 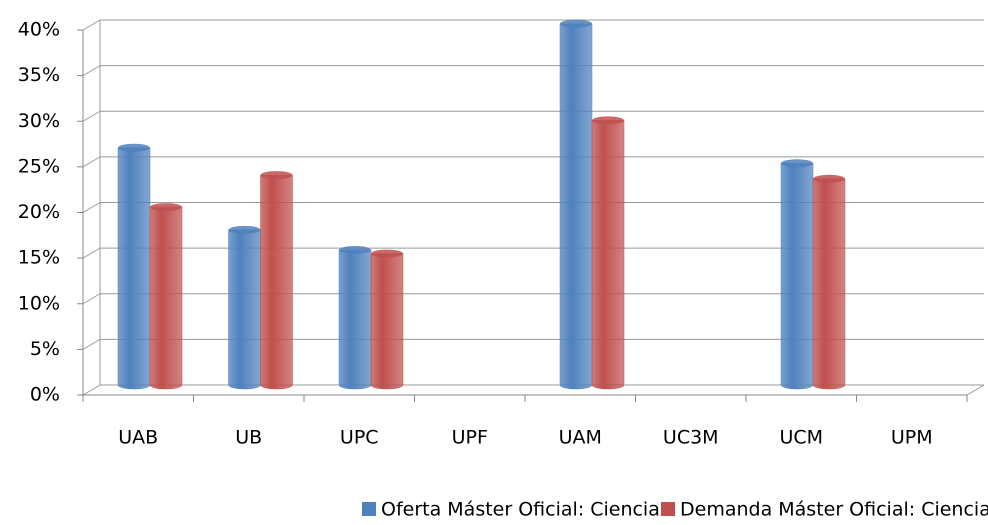 What do you see at coordinates (248, 438) in the screenshot?
I see `x-tick-label: UB` at bounding box center [248, 438].